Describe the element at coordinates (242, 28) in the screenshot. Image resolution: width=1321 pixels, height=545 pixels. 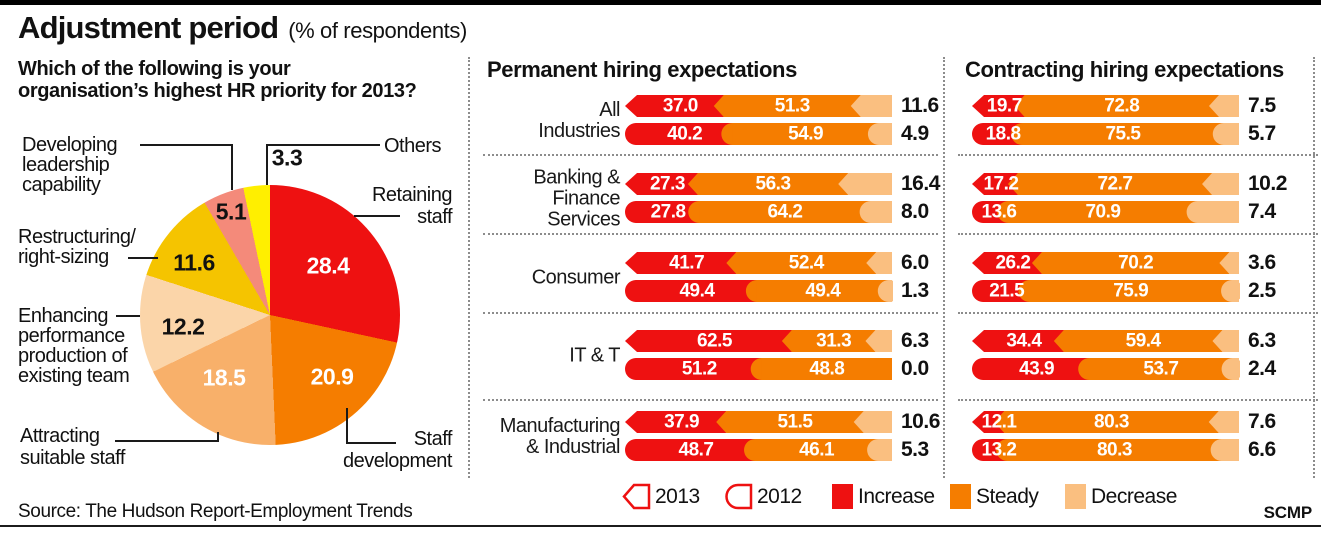
I see `page-title-row: Adjustment period (% of respondents)` at that location.